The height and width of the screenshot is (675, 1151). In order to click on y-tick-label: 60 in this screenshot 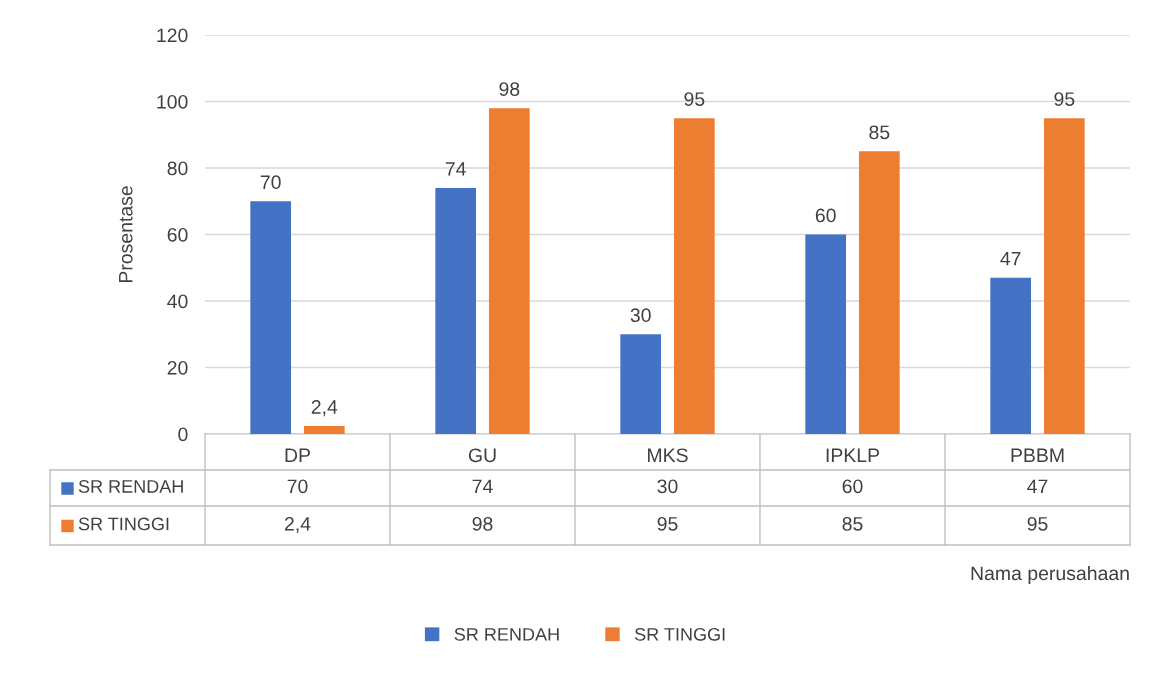, I will do `click(177, 234)`.